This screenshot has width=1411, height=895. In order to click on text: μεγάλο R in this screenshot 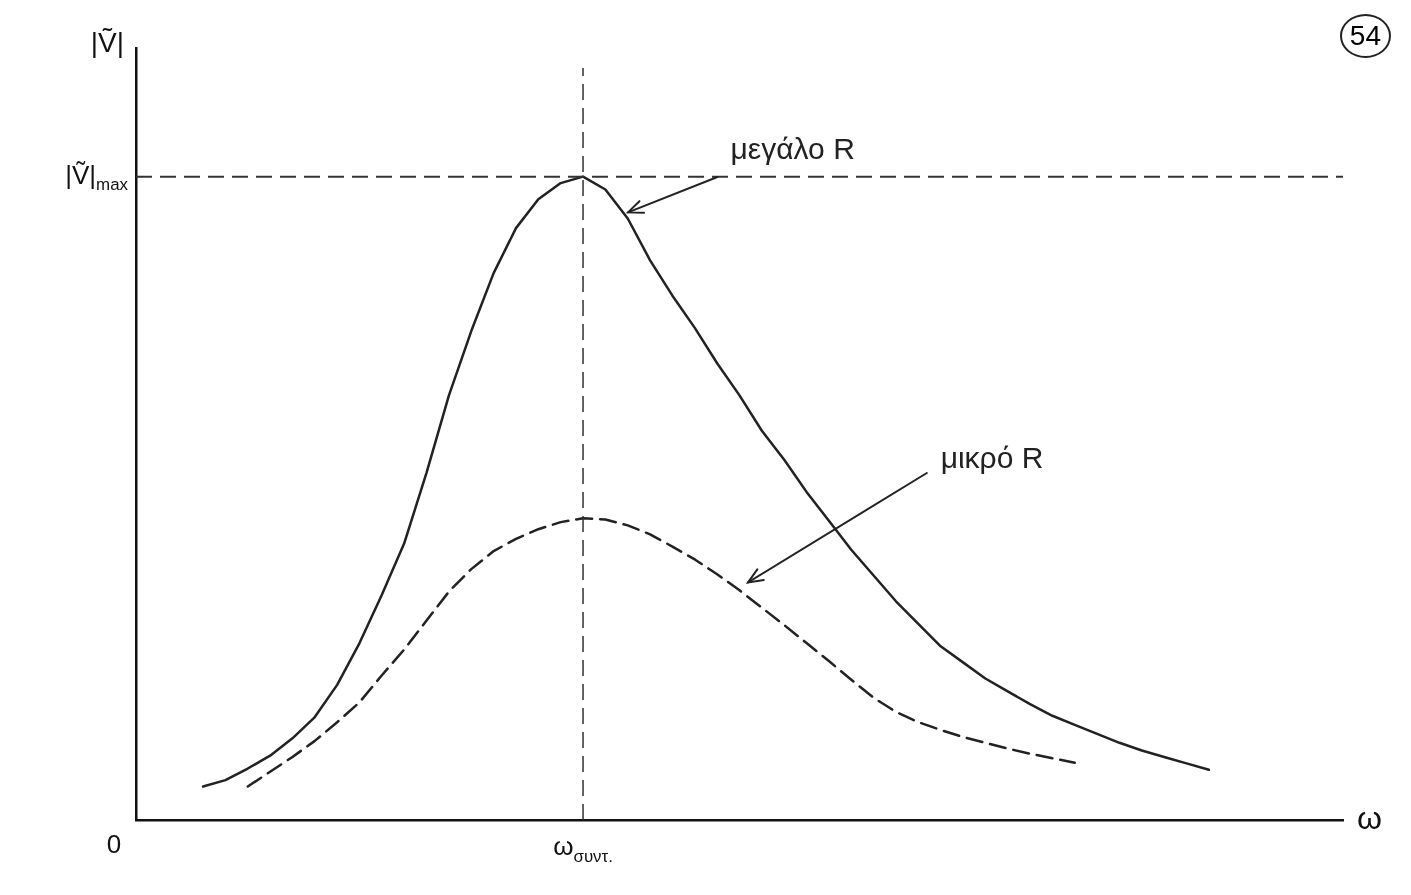, I will do `click(792, 149)`.